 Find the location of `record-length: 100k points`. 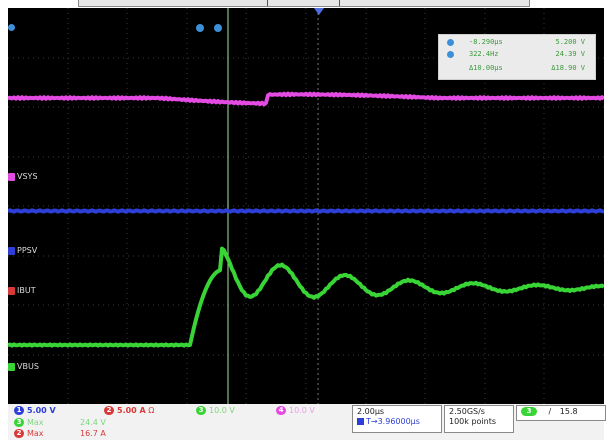

record-length: 100k points is located at coordinates (473, 421).